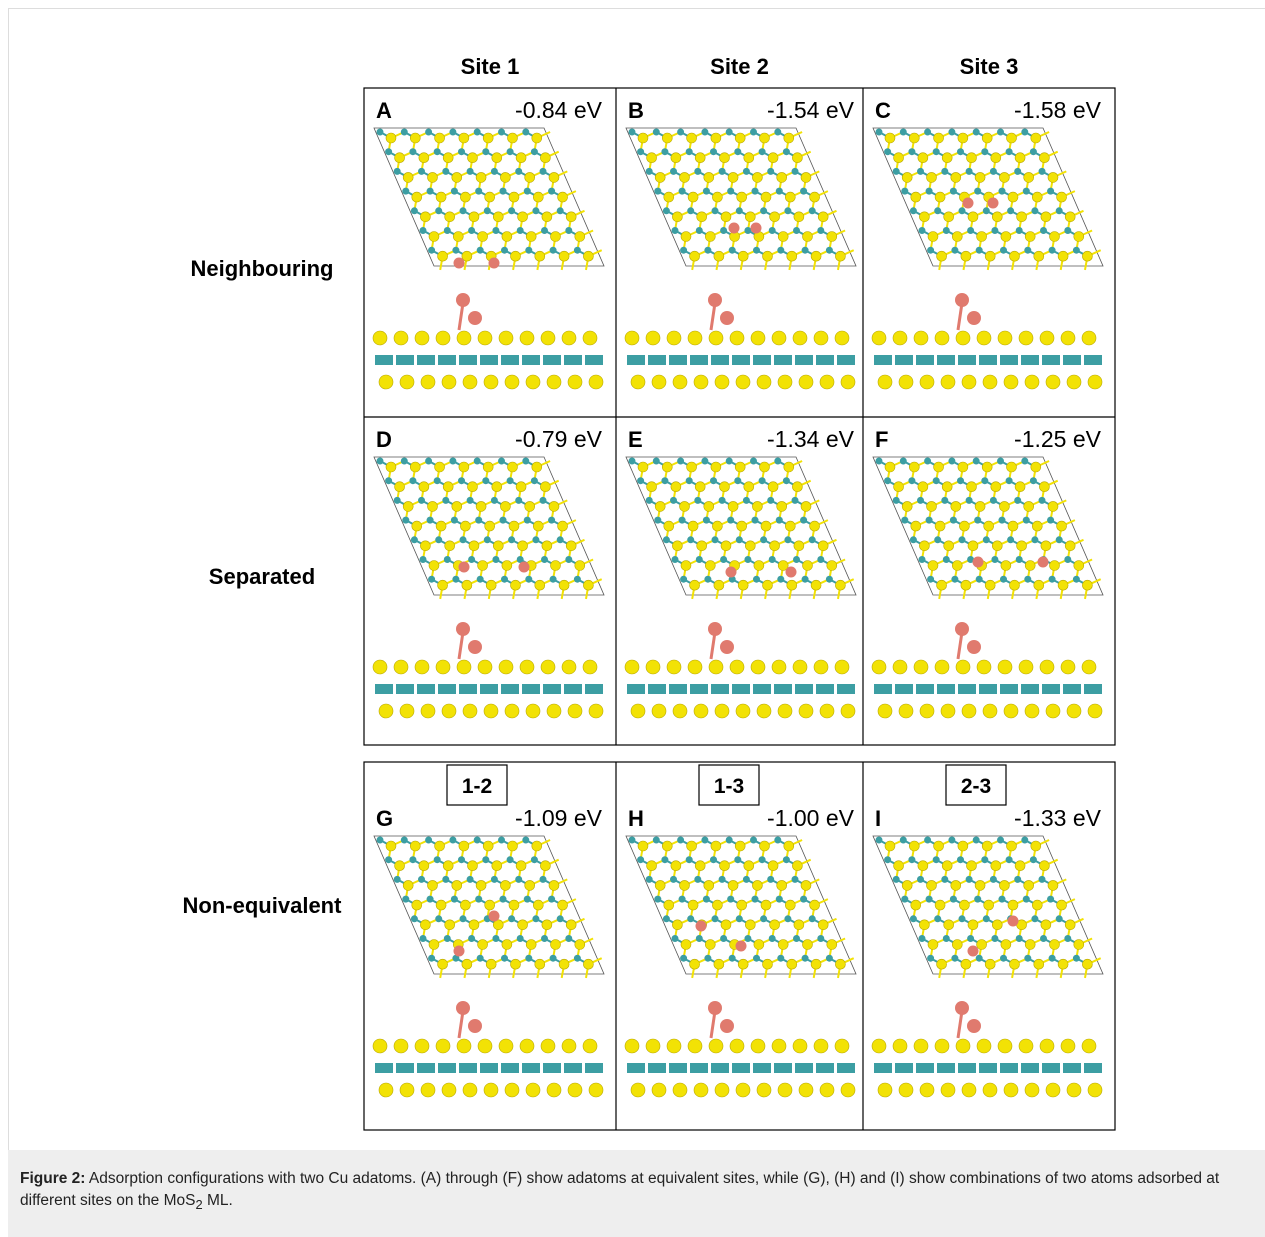 Image resolution: width=1265 pixels, height=1237 pixels. I want to click on panel: I -1.33 eV 2-3, so click(987, 931).